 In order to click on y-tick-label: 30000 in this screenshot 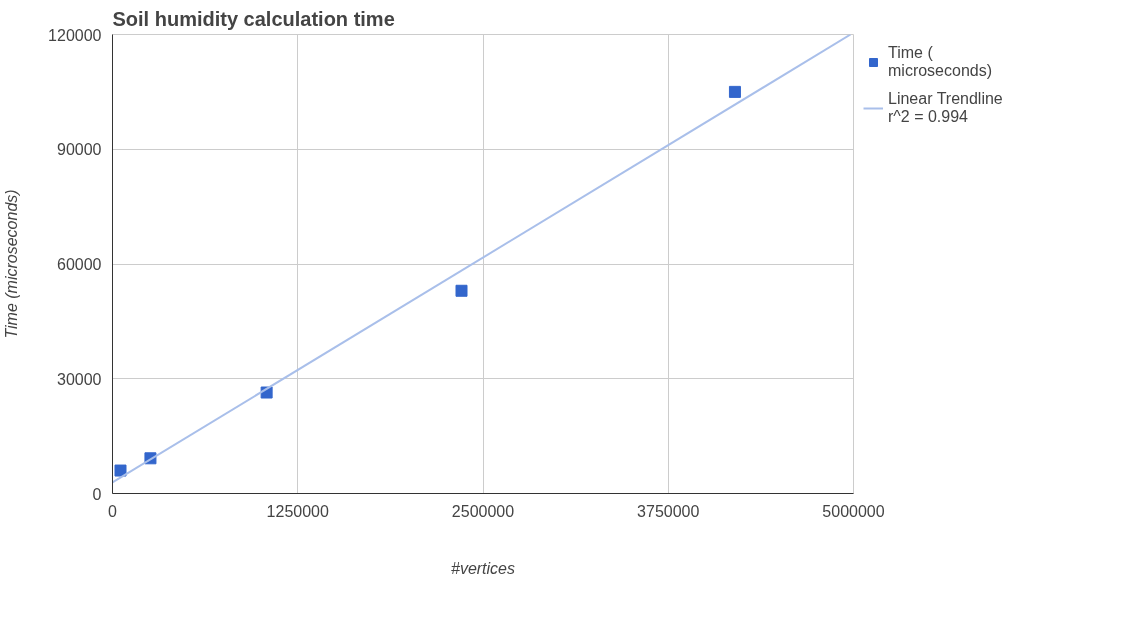, I will do `click(79, 379)`.